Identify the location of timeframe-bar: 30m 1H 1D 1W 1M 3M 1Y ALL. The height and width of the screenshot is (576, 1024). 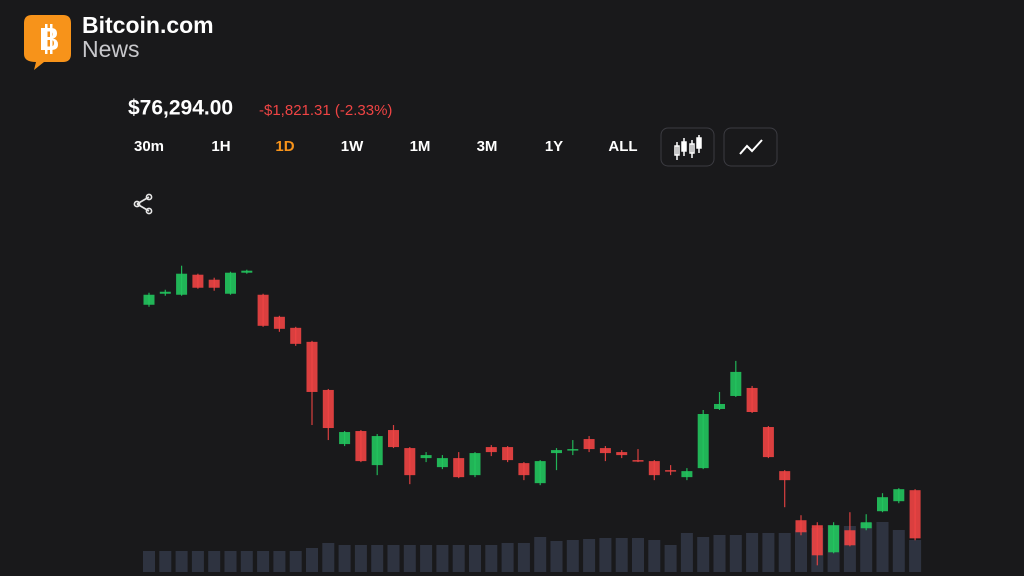
(386, 146).